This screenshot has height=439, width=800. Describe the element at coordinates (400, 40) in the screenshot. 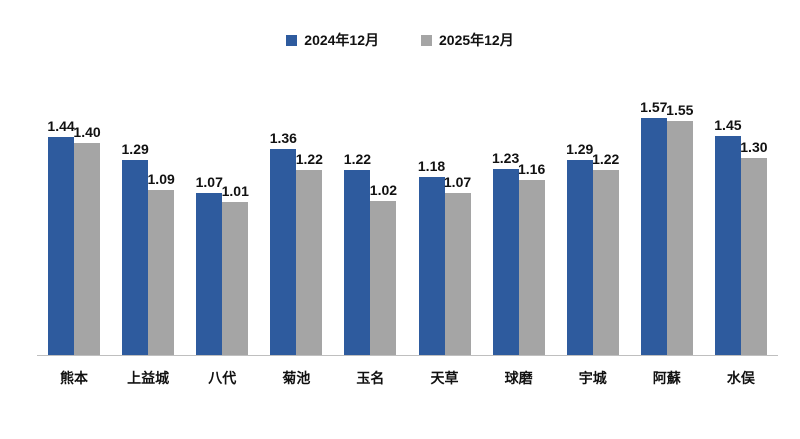

I see `legend: 2024年12月 2025年12月` at that location.